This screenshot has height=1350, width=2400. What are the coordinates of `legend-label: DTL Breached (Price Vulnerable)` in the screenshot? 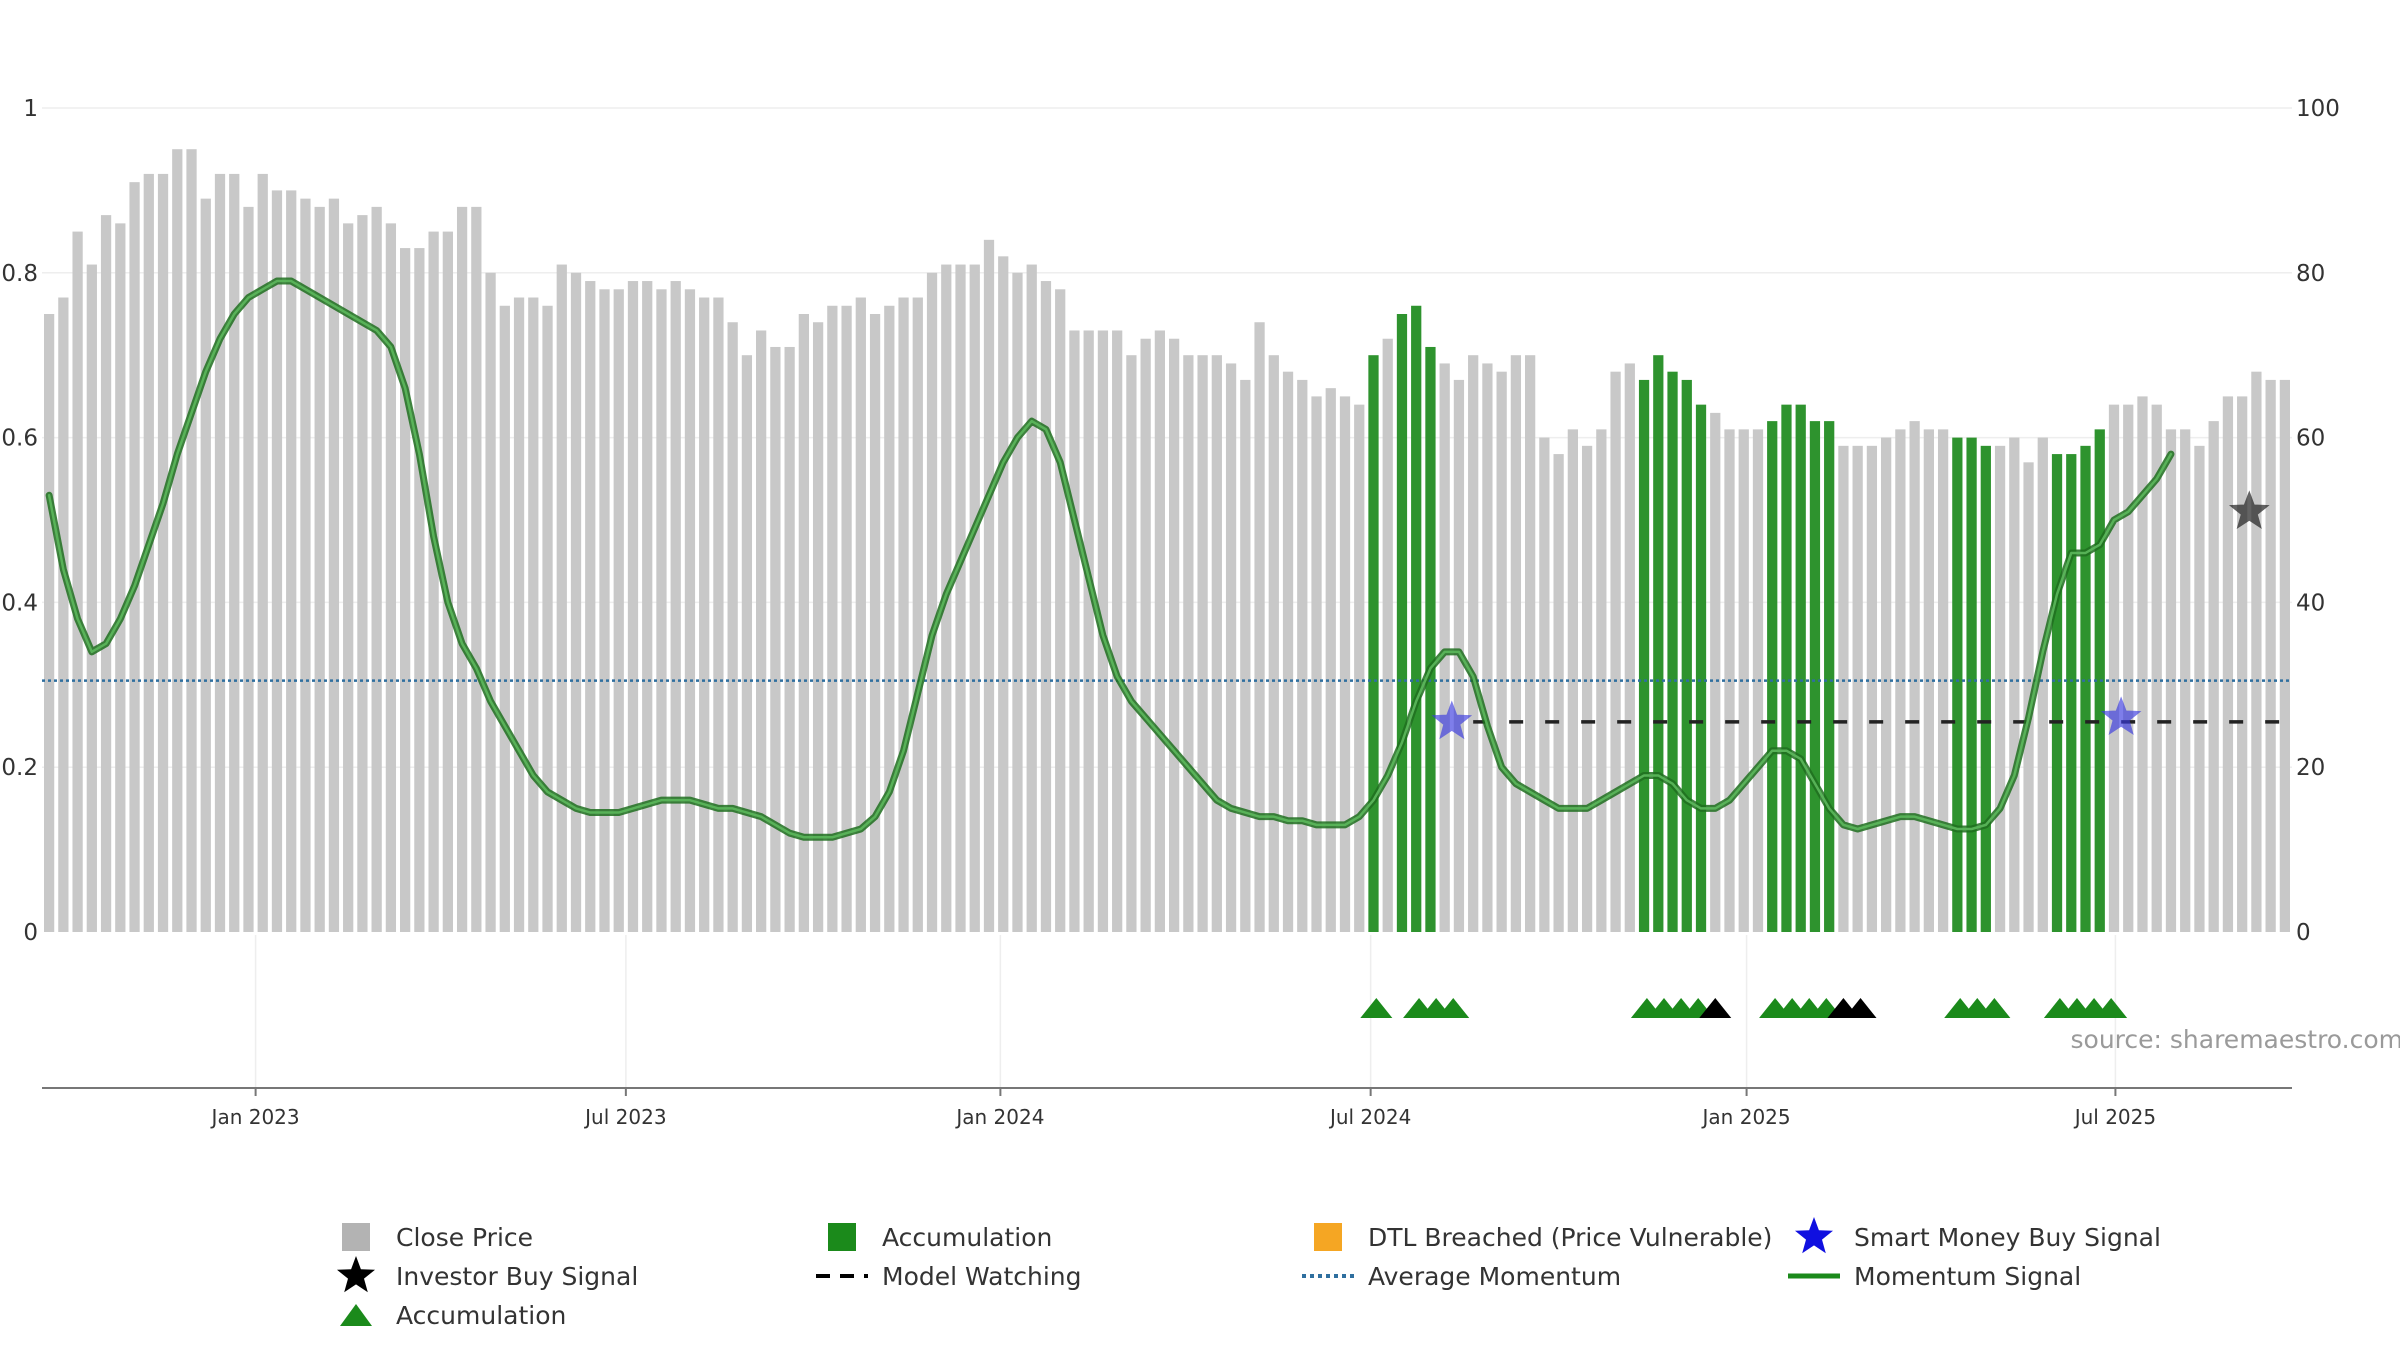 It's located at (1570, 1237).